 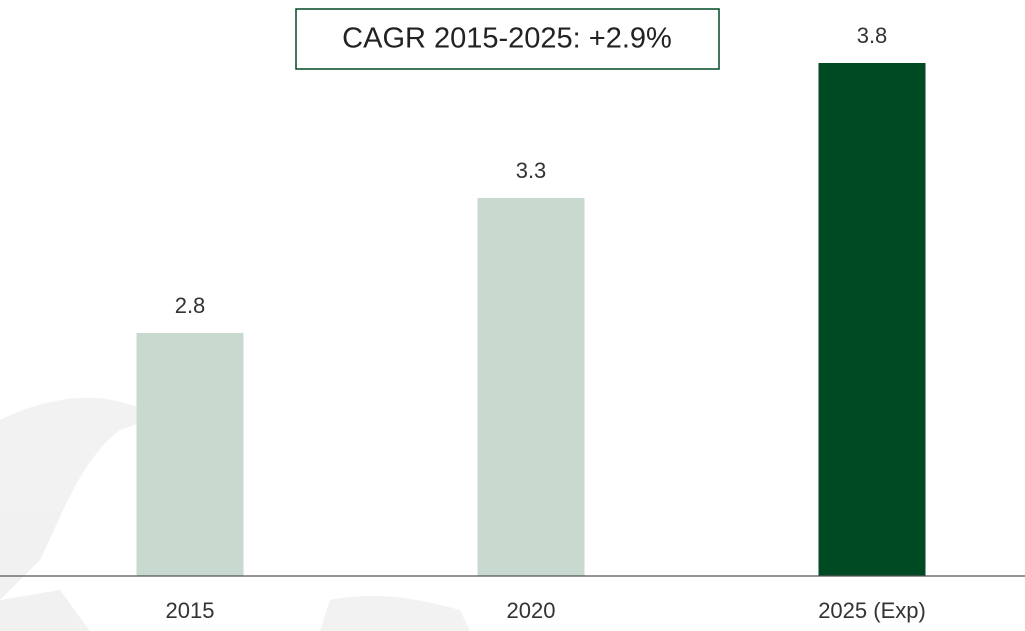 What do you see at coordinates (872, 610) in the screenshot?
I see `x-tick-label: 2025 (Exp)` at bounding box center [872, 610].